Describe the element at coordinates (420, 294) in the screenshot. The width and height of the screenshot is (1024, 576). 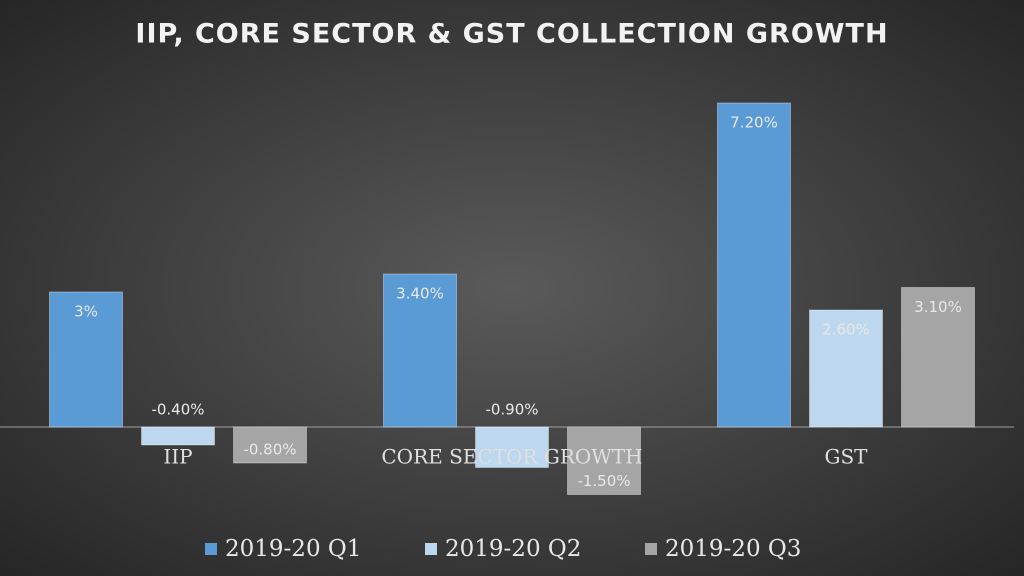
I see `value-label: 3.40%` at that location.